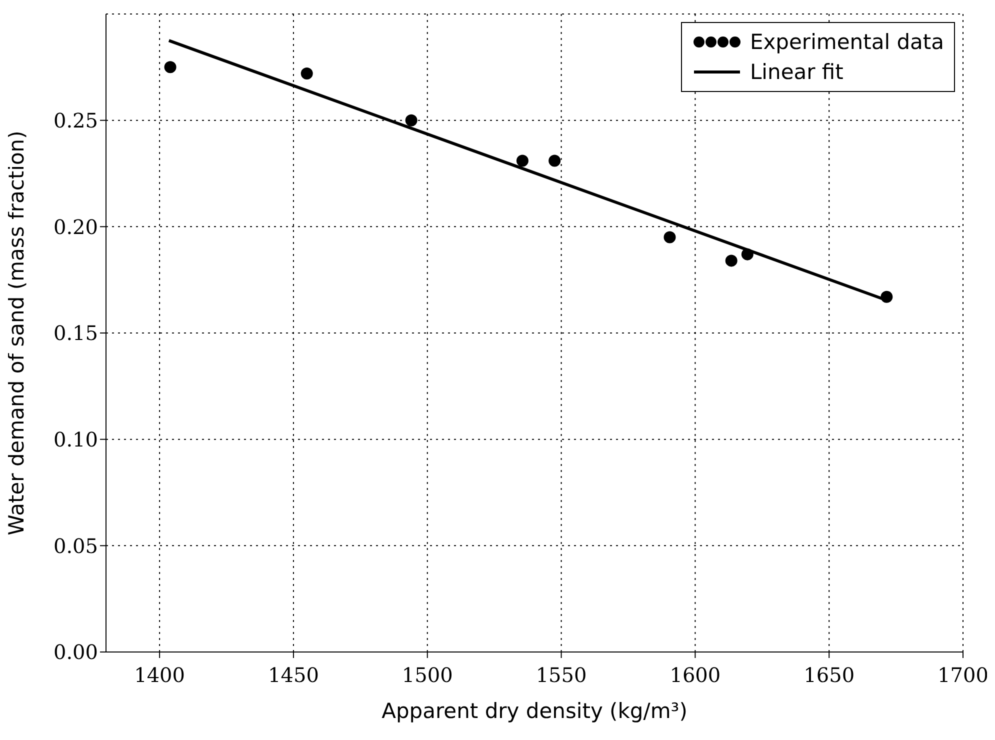 The width and height of the screenshot is (995, 740). I want to click on y-tick-label: 0.10, so click(75, 439).